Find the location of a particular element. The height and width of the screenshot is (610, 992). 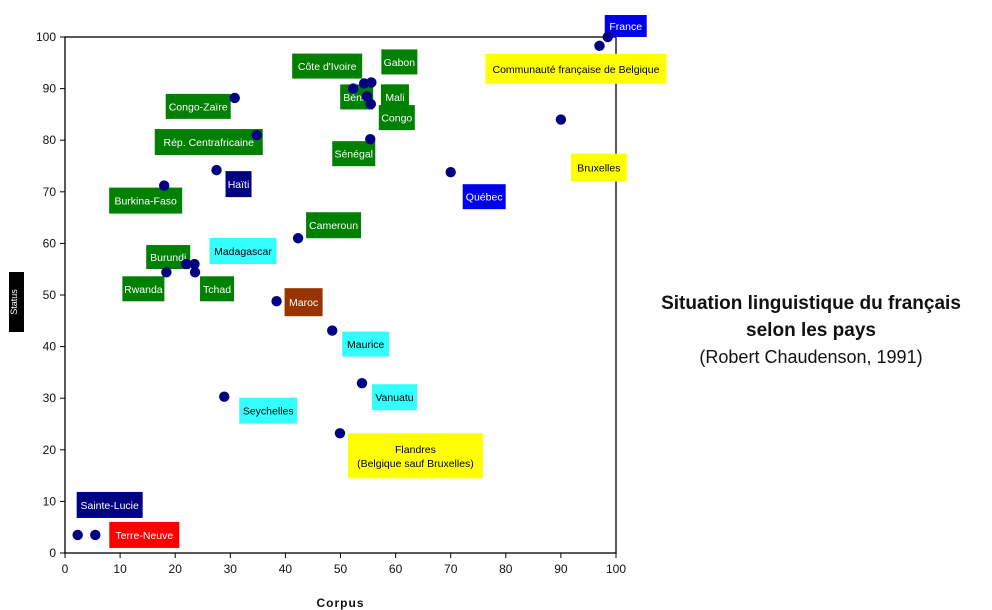

point-label-flandres-belgique-sauf-bruxelles-line2: (Belgique sauf Bruxelles) is located at coordinates (415, 464).